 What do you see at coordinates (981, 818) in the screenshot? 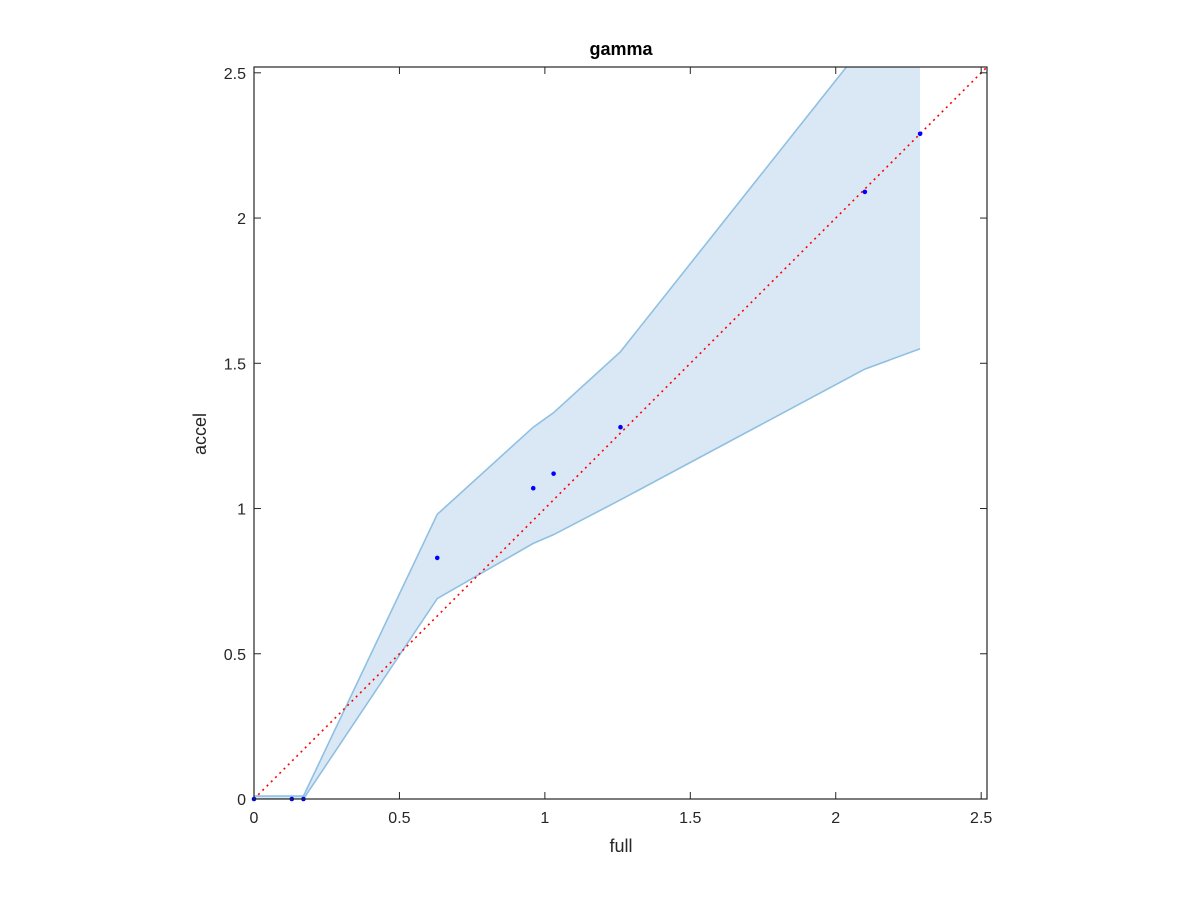
I see `x-tick-label: 2.5` at bounding box center [981, 818].